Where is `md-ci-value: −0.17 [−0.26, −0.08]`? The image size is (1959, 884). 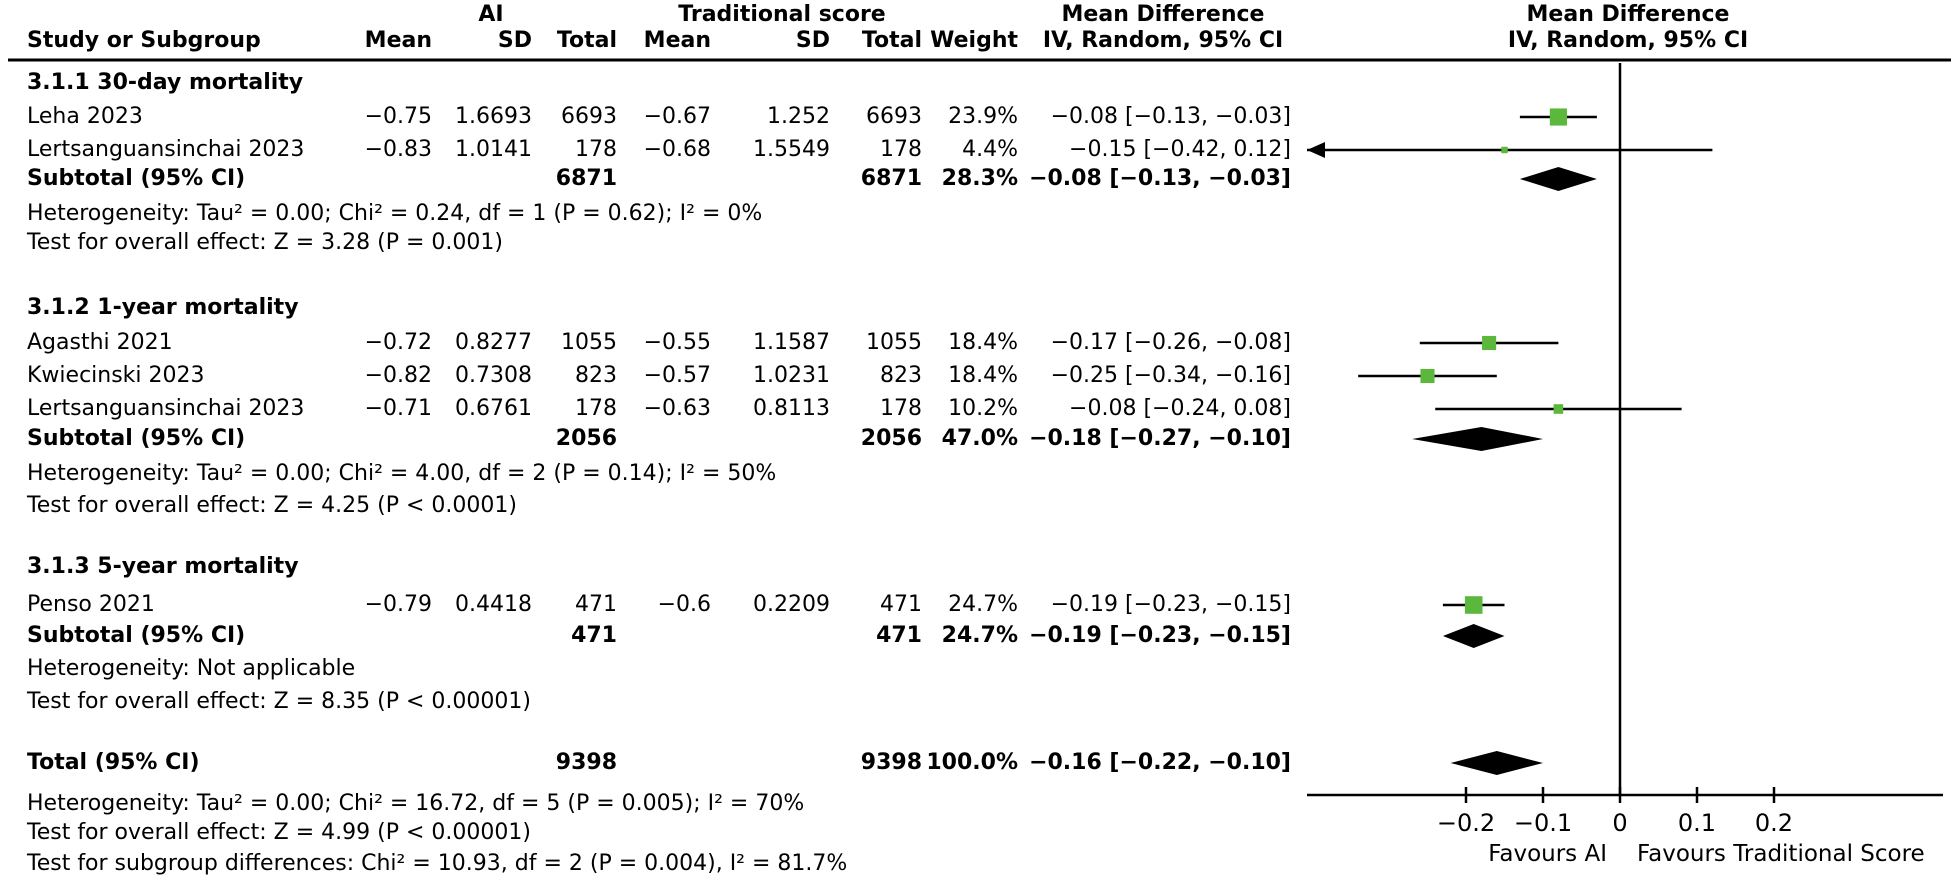
md-ci-value: −0.17 [−0.26, −0.08] is located at coordinates (1170, 342).